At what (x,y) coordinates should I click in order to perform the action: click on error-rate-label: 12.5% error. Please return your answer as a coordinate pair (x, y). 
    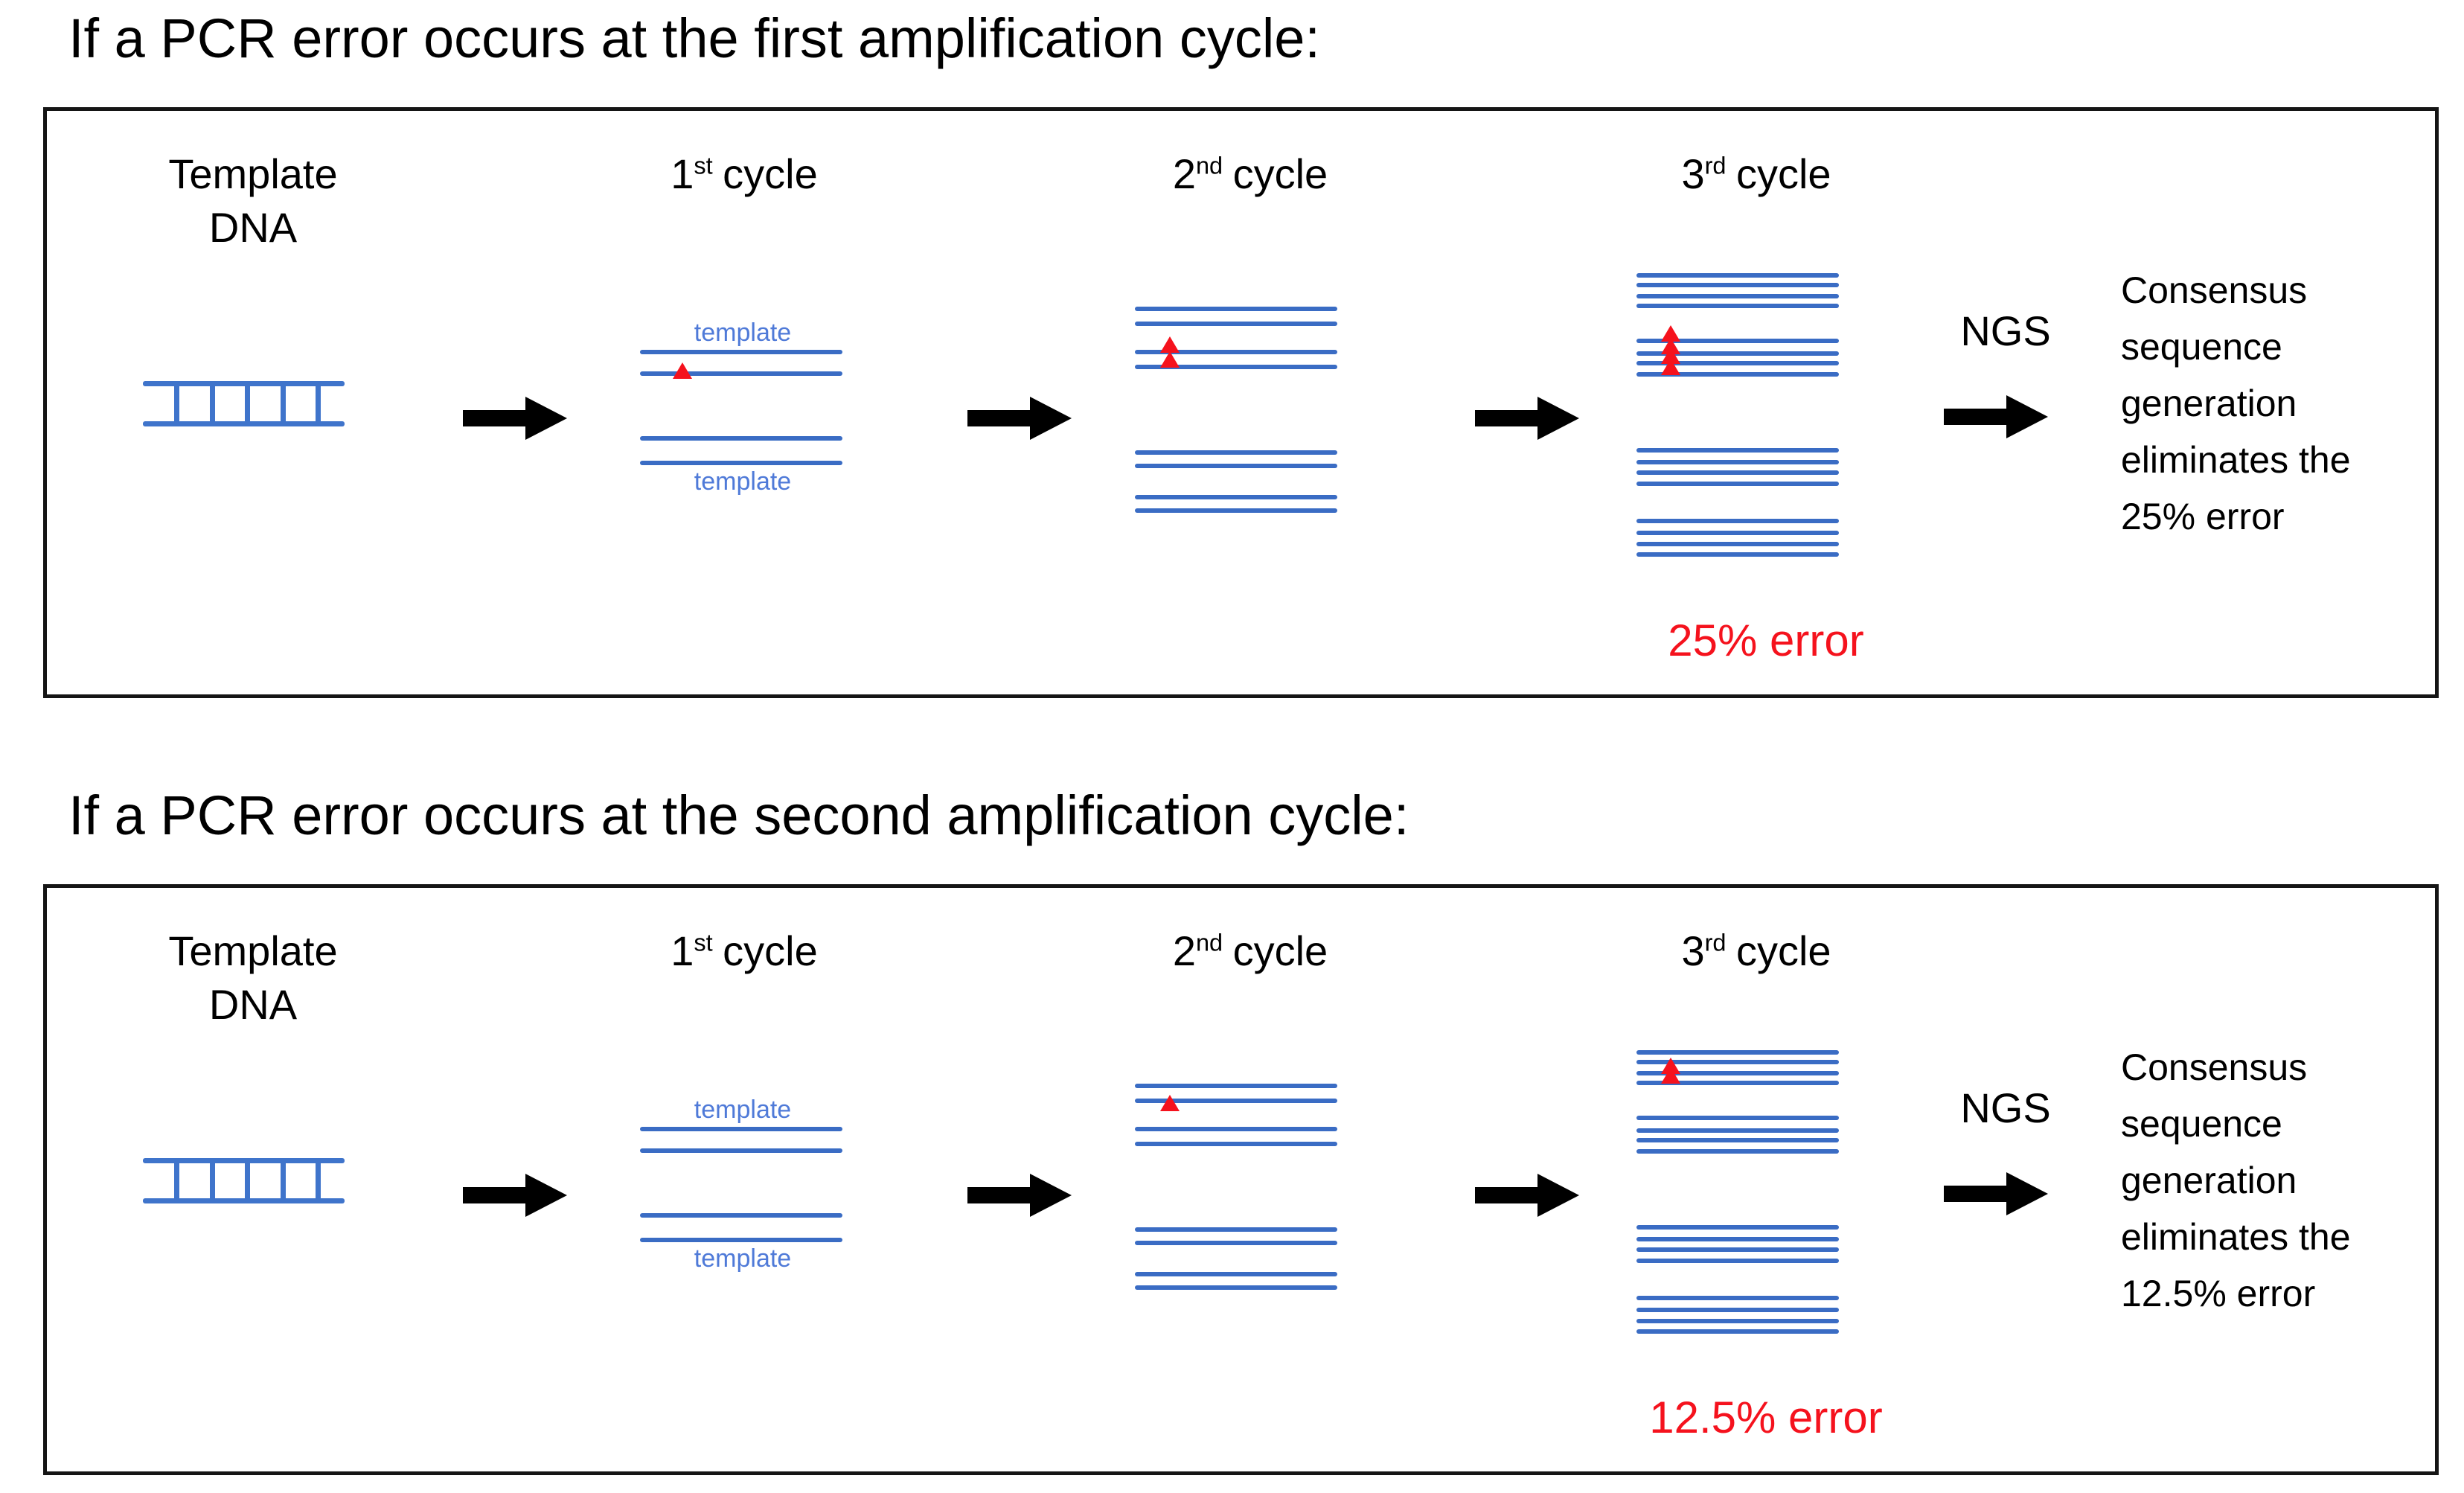
    Looking at the image, I should click on (1766, 1417).